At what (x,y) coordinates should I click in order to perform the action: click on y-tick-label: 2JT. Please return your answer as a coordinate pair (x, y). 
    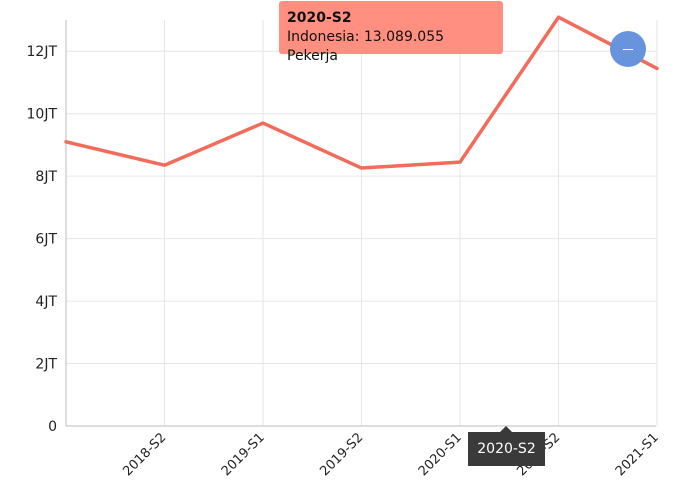
    Looking at the image, I should click on (46, 365).